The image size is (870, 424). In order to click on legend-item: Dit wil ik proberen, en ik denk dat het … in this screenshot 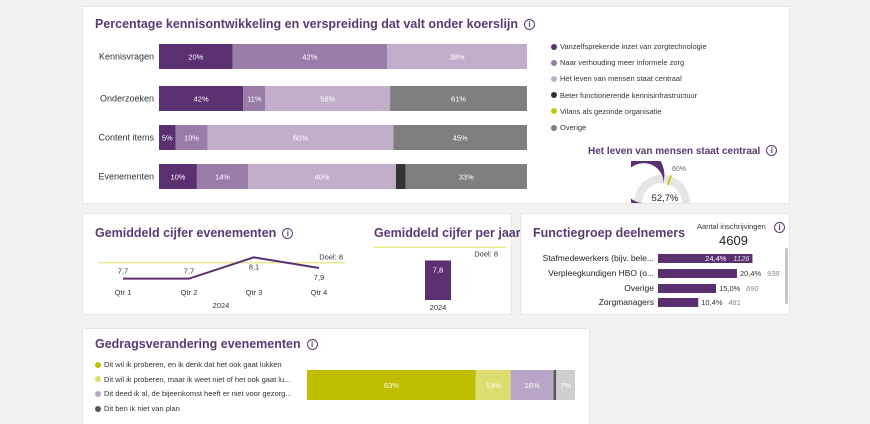, I will do `click(188, 364)`.